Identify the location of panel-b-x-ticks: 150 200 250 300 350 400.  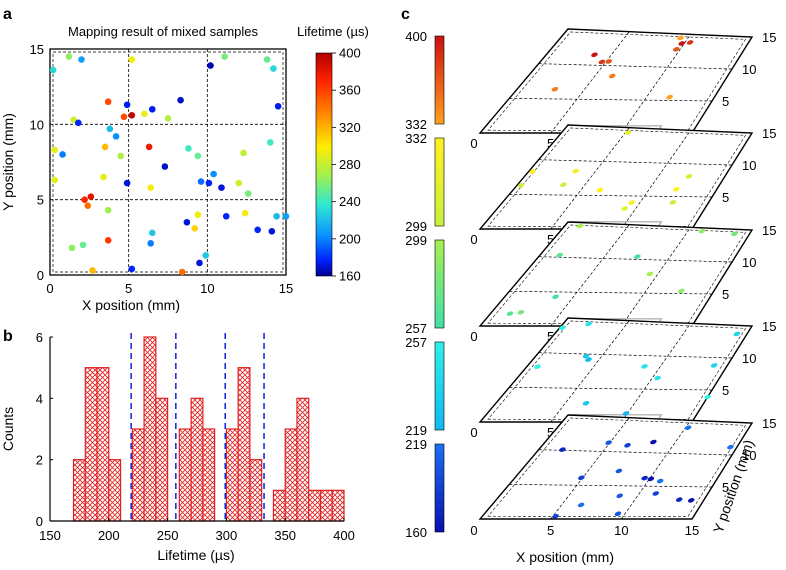
(197, 530).